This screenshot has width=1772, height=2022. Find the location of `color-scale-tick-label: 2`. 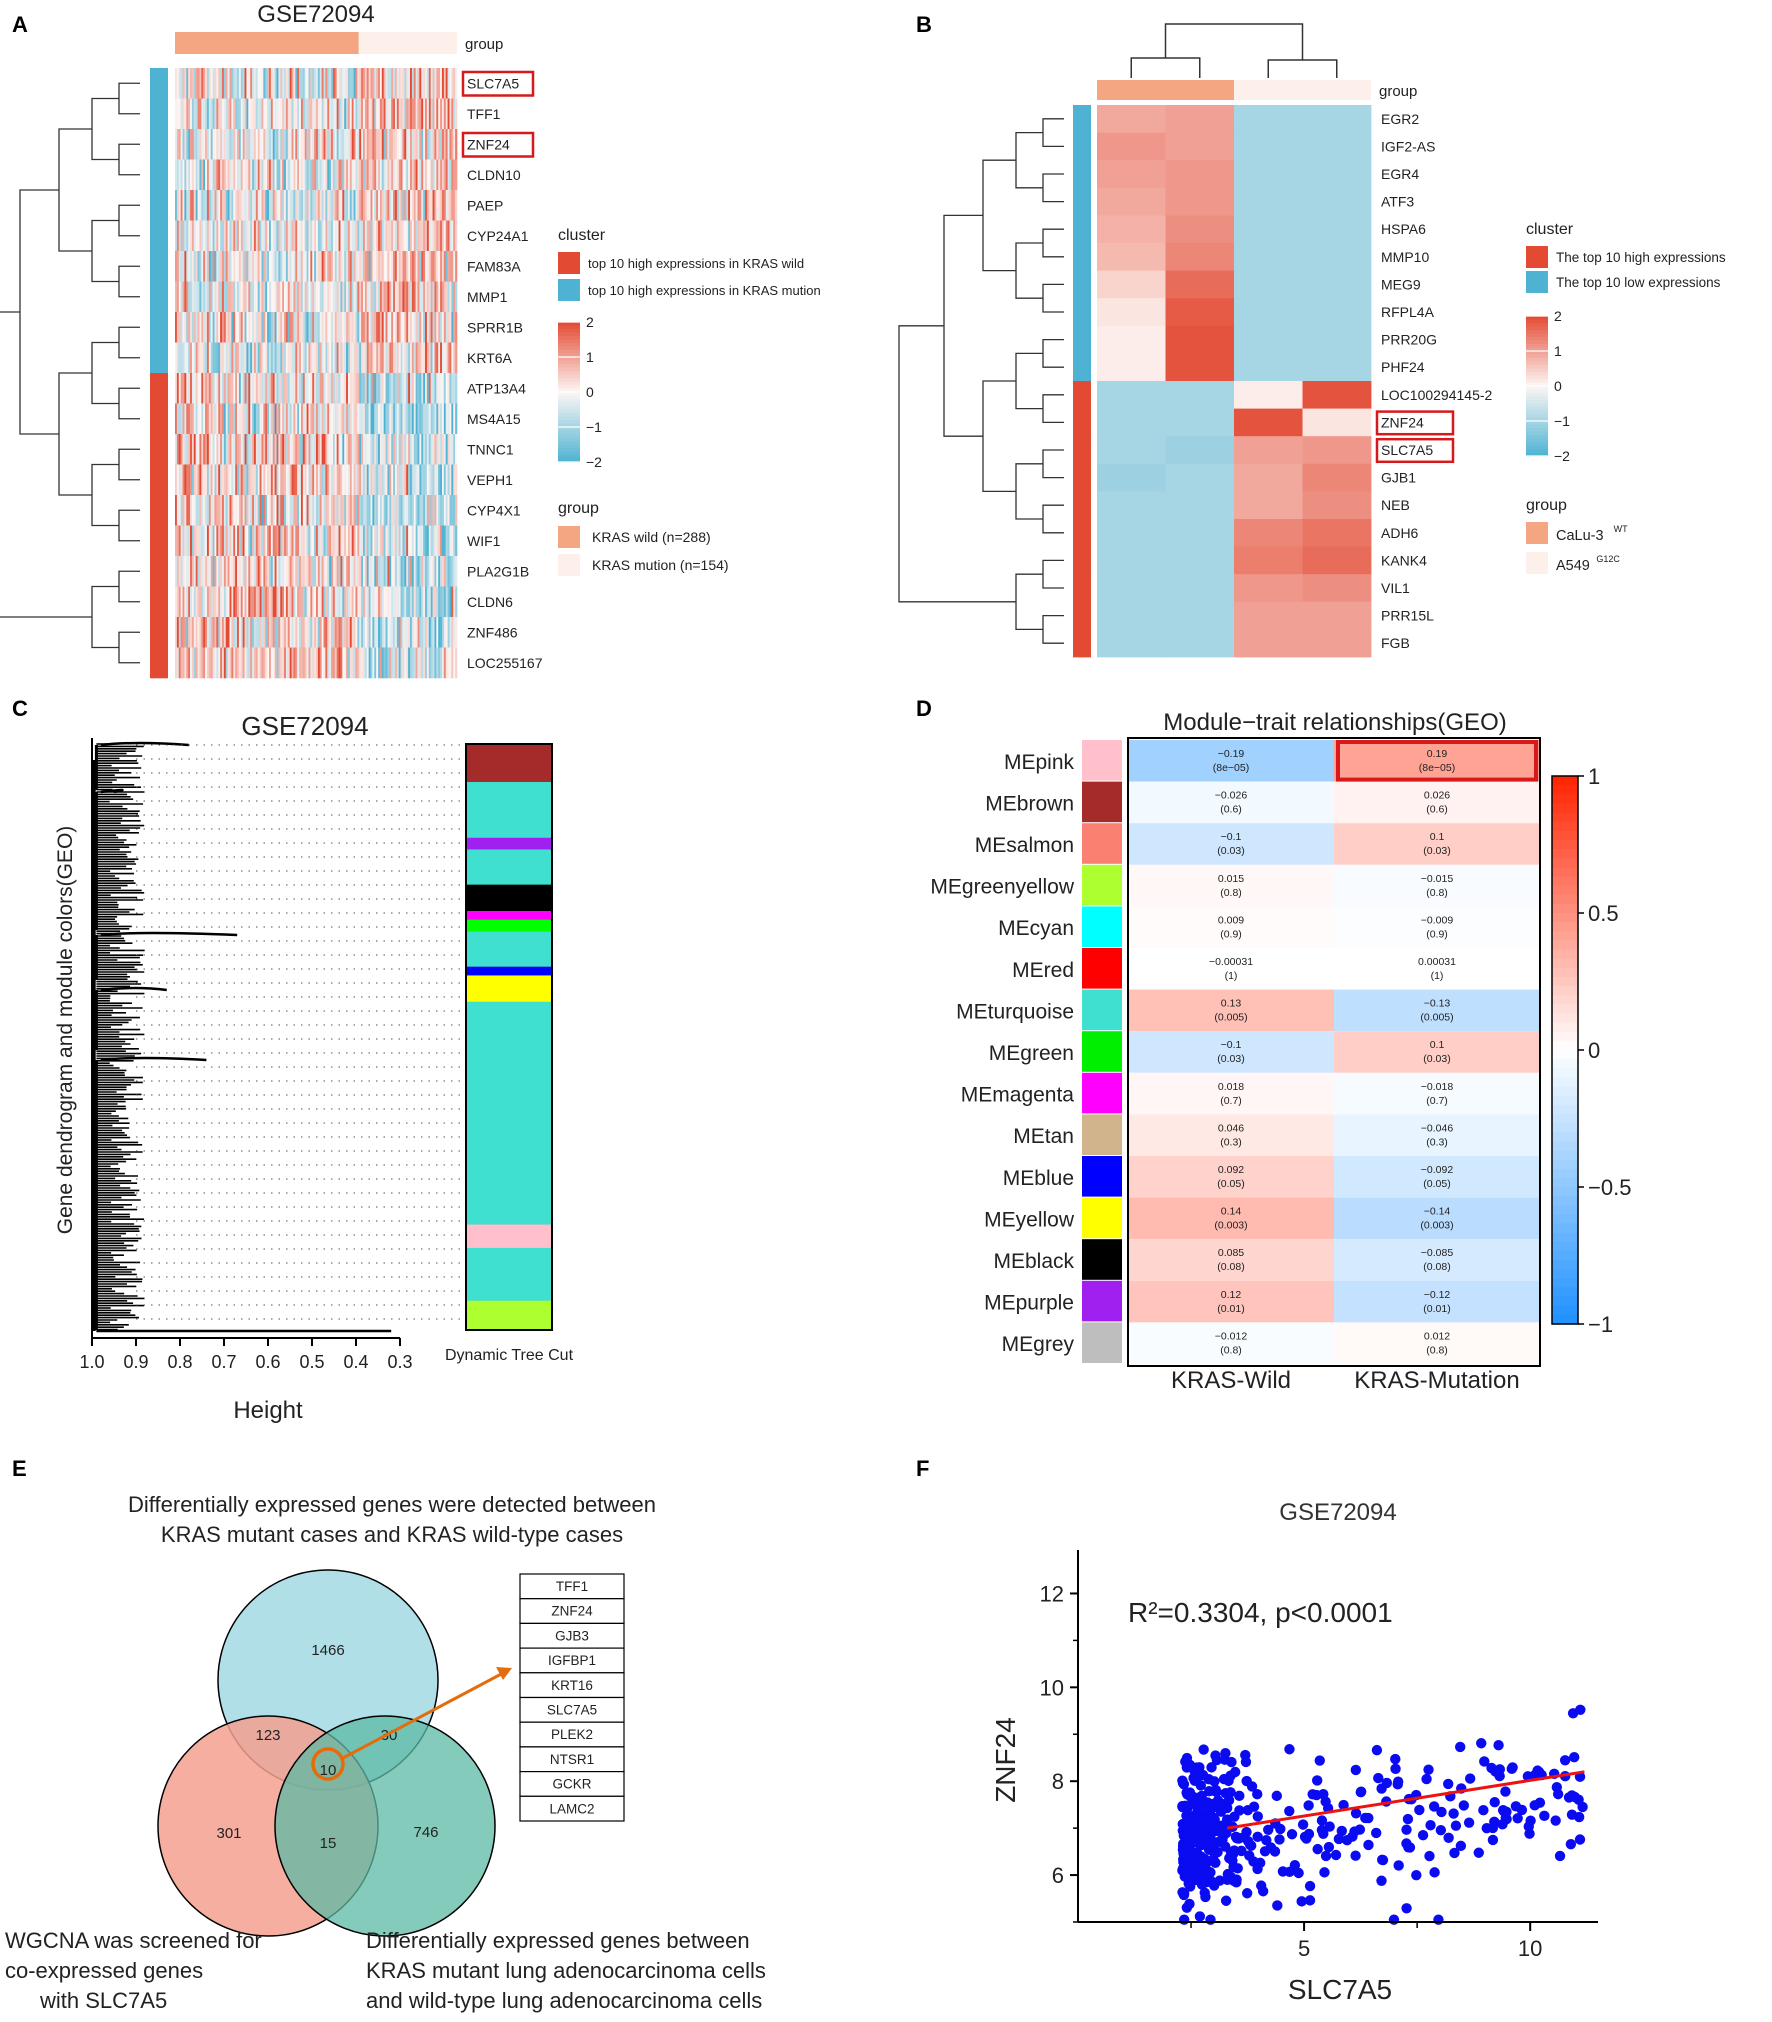

color-scale-tick-label: 2 is located at coordinates (590, 322).